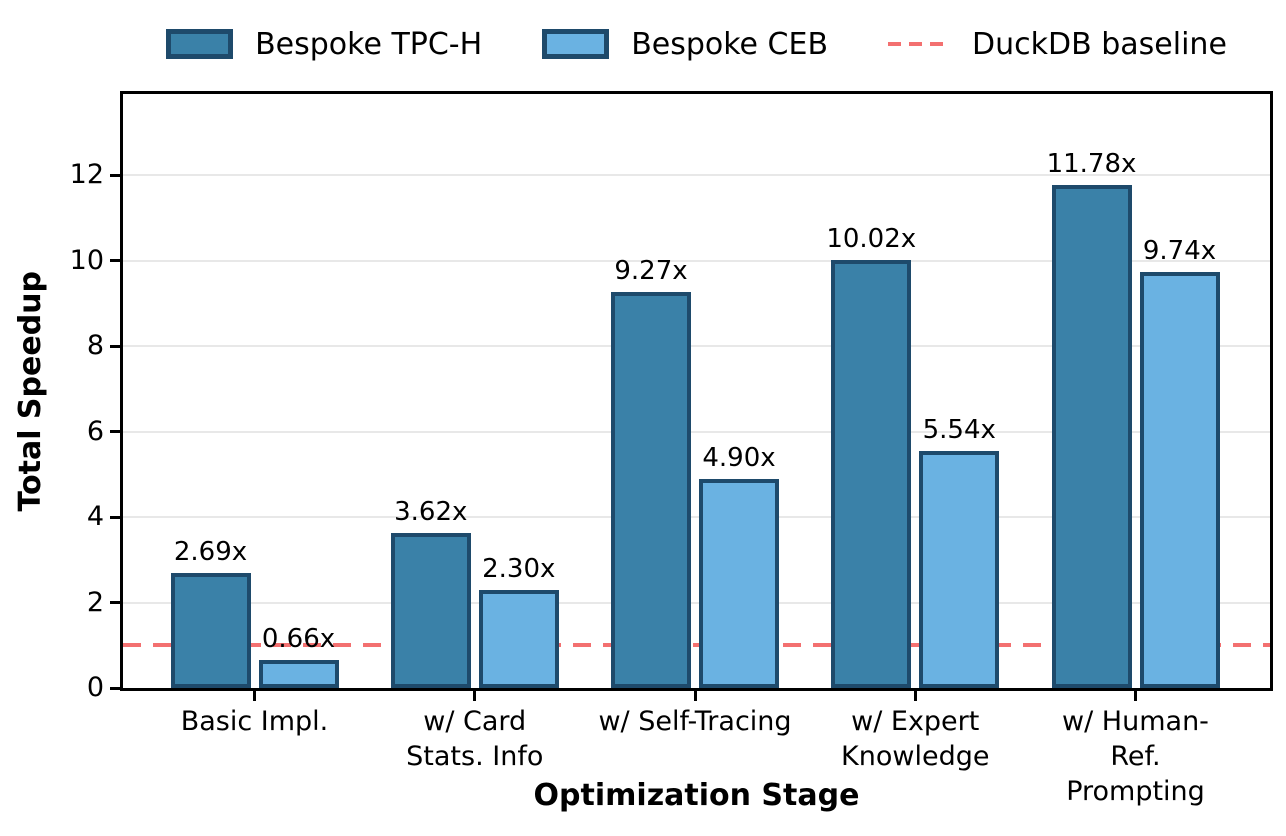 The width and height of the screenshot is (1286, 836). I want to click on xtick-label-2: w/ Card Stats. Info, so click(475, 739).